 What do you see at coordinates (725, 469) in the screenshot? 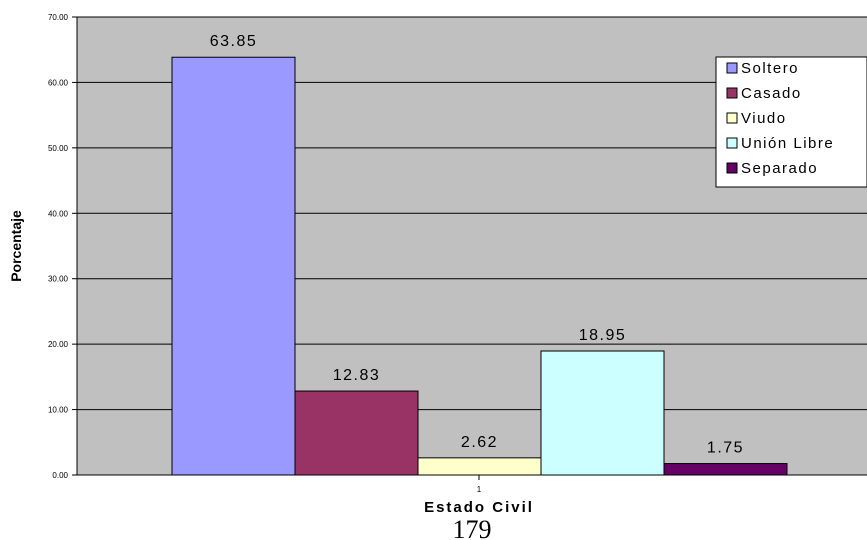
I see `bar-separado` at bounding box center [725, 469].